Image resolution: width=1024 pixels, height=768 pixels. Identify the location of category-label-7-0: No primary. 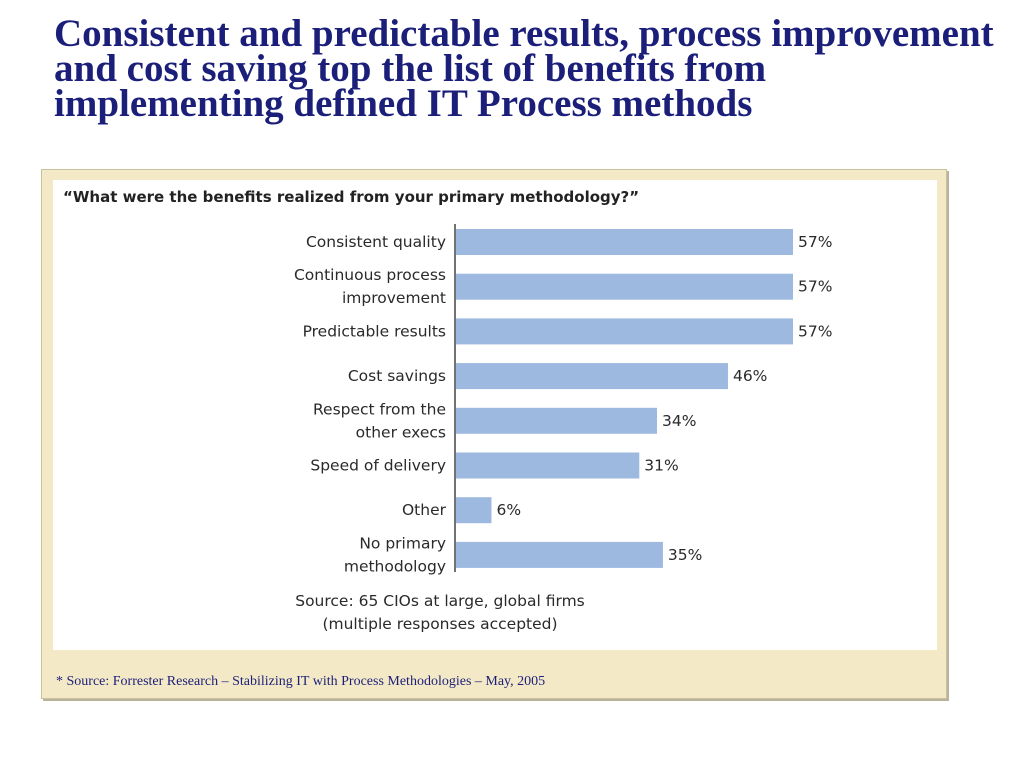
(402, 543).